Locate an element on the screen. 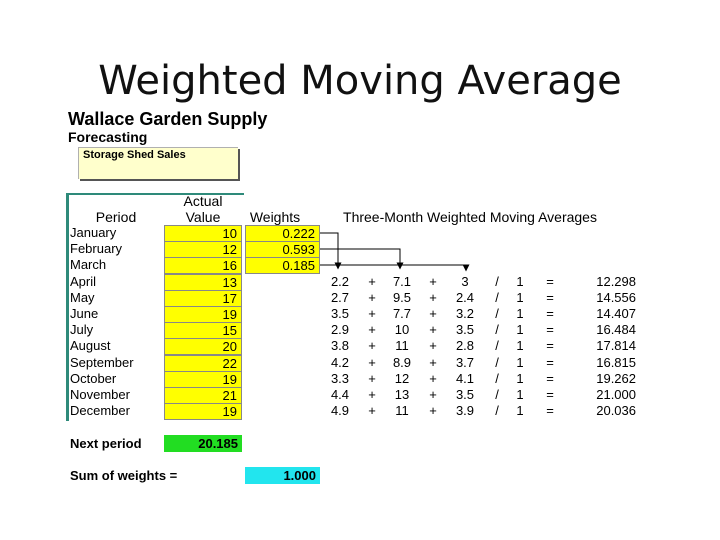  wma-result: 16.815 is located at coordinates (616, 362).